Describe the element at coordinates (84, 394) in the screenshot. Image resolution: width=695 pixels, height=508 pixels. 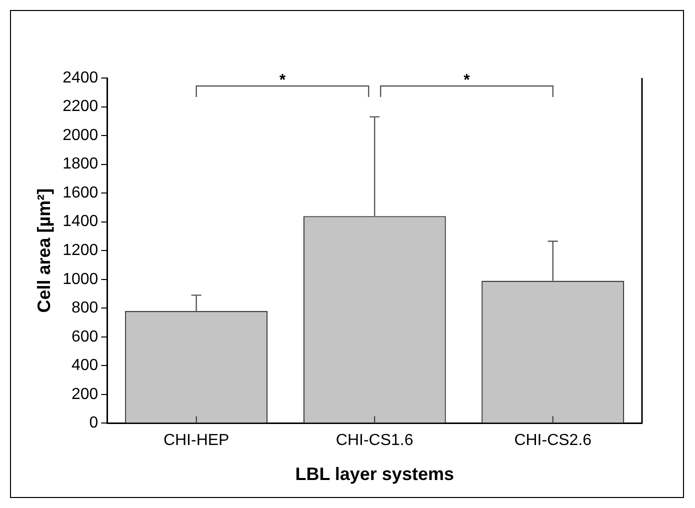
I see `y-tick-label: 200` at that location.